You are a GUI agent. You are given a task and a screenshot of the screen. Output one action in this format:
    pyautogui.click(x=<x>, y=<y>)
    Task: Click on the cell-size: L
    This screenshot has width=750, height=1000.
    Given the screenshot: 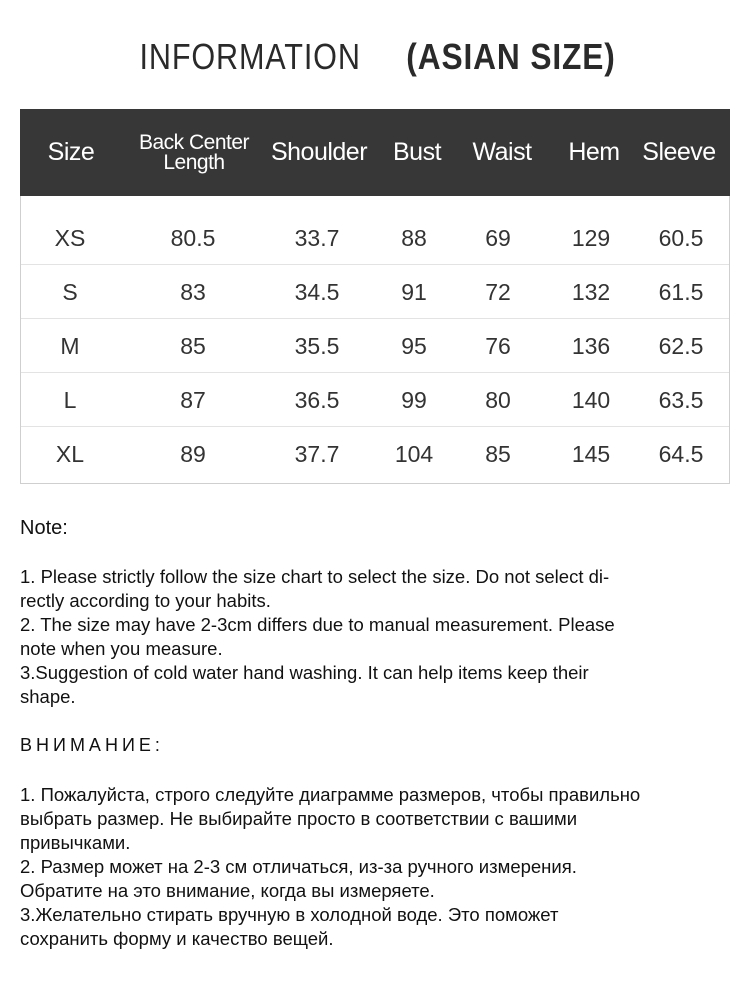 What is the action you would take?
    pyautogui.click(x=70, y=400)
    